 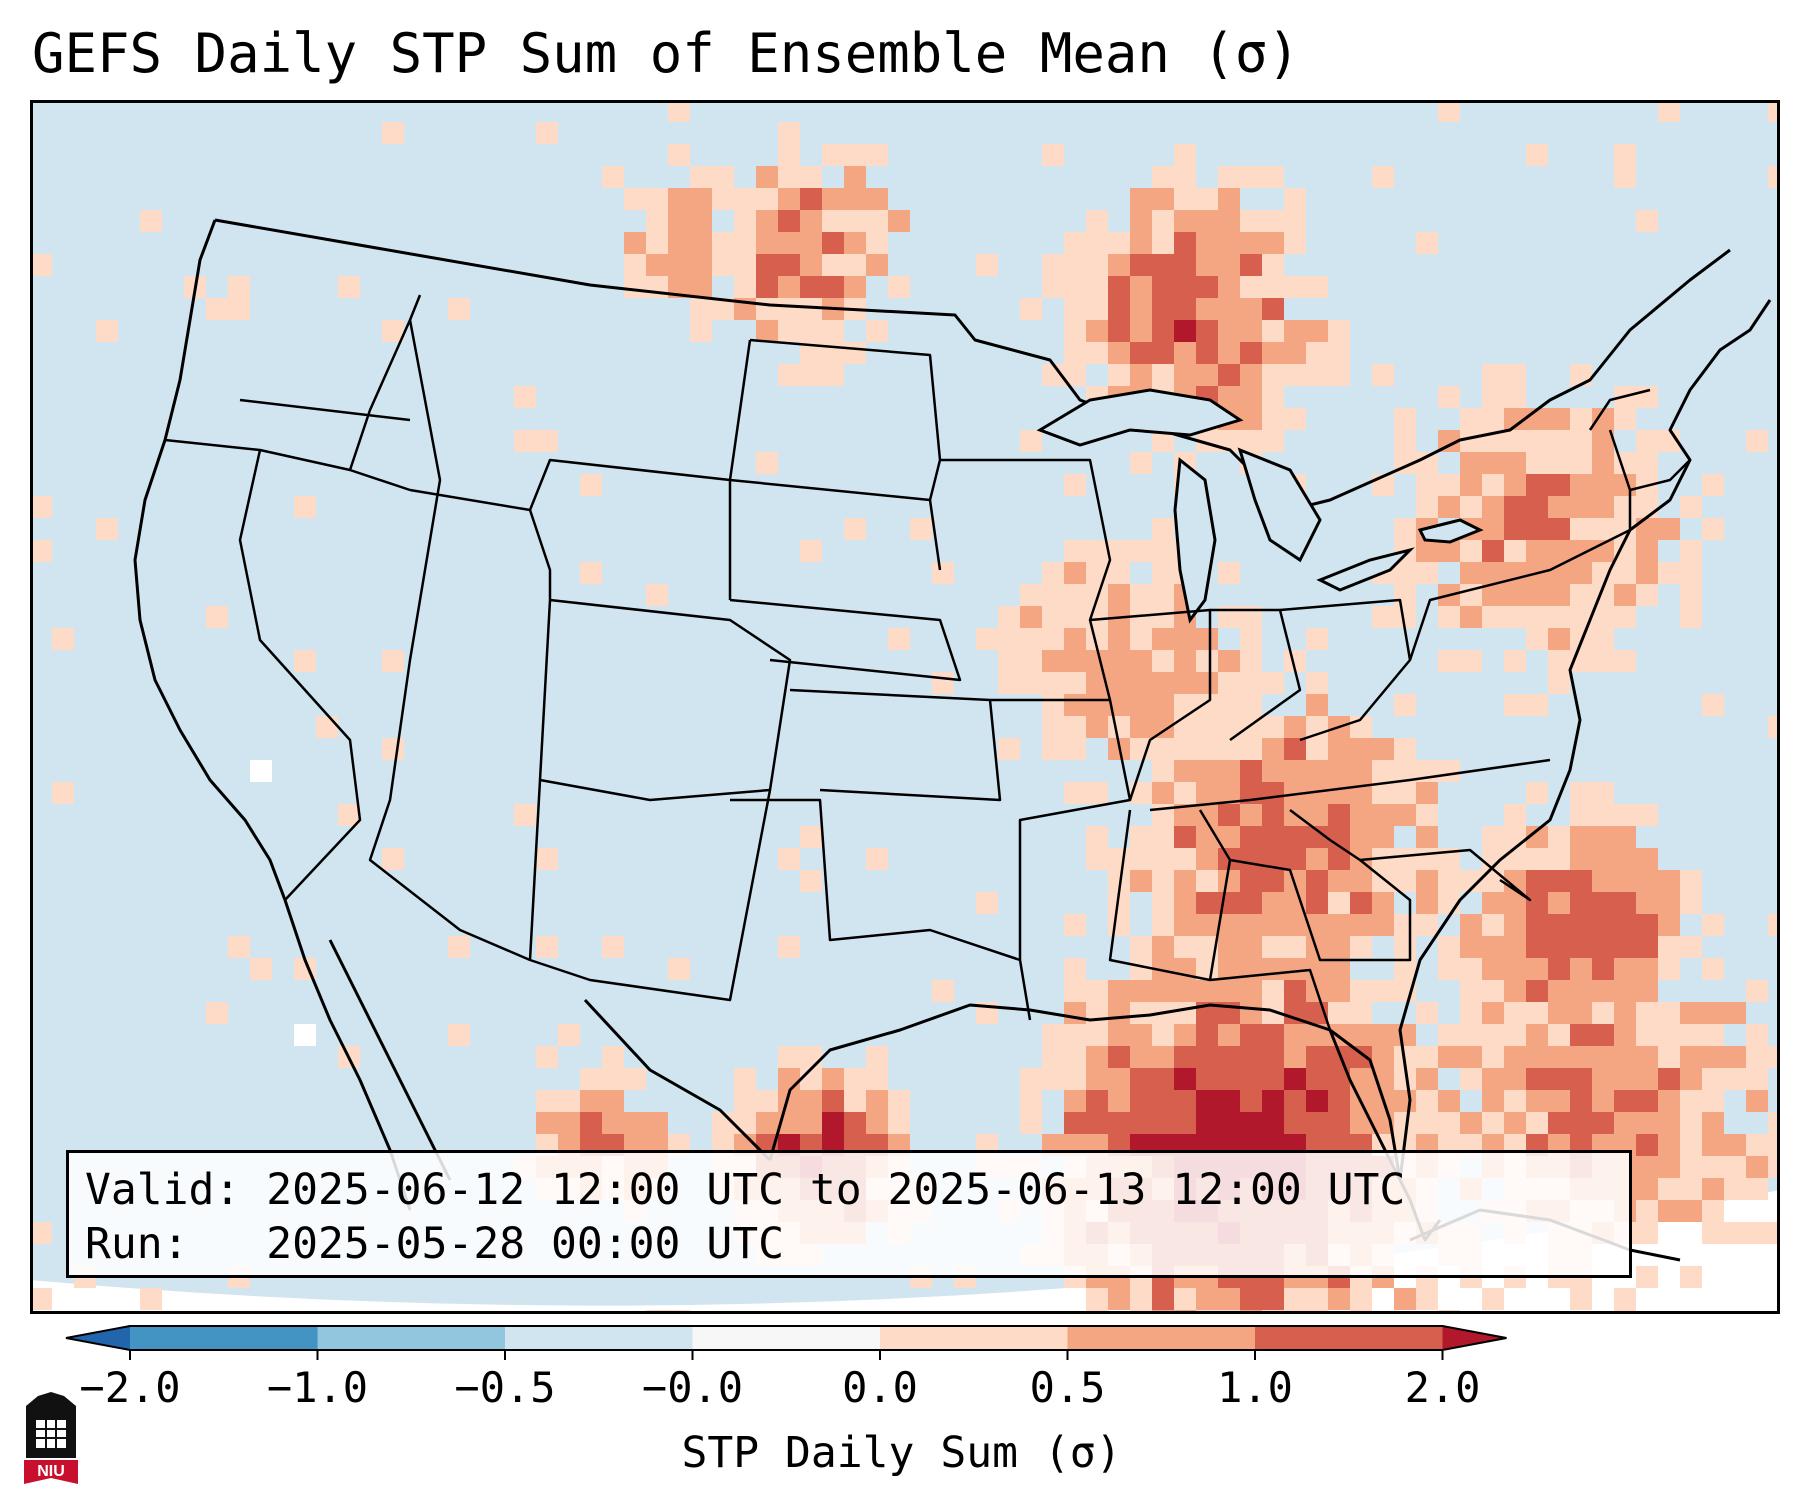 What do you see at coordinates (901, 1453) in the screenshot?
I see `colorbar-label: STP Daily Sum (σ)` at bounding box center [901, 1453].